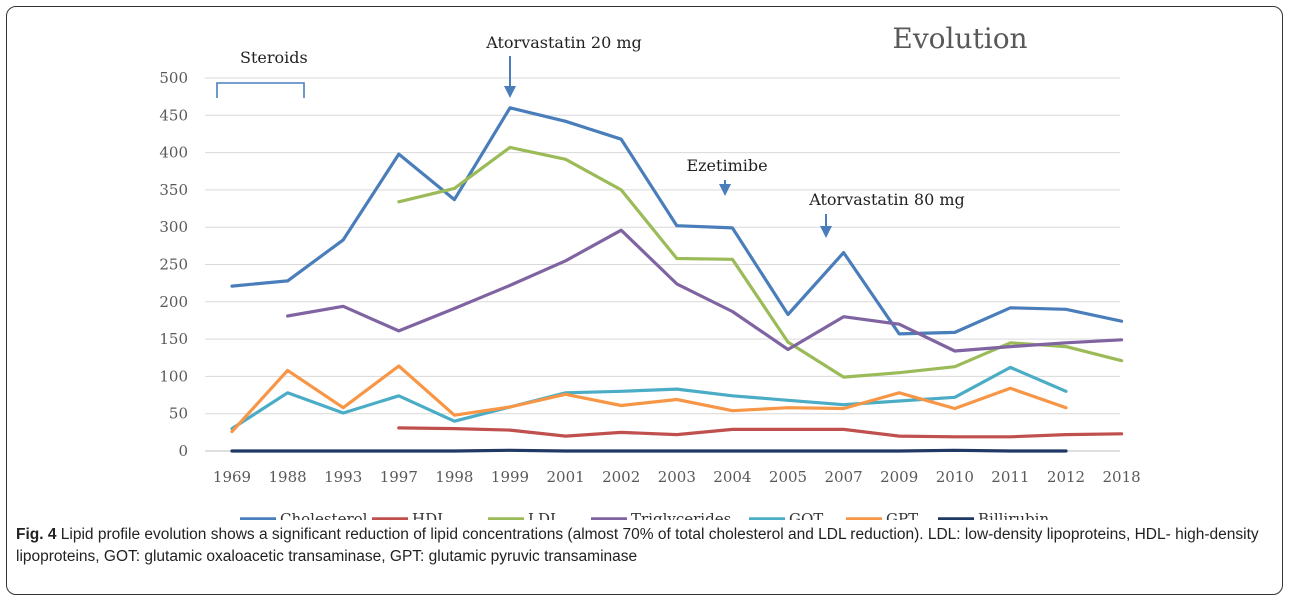  Describe the element at coordinates (705, 290) in the screenshot. I see `series-line-triglycerides` at that location.